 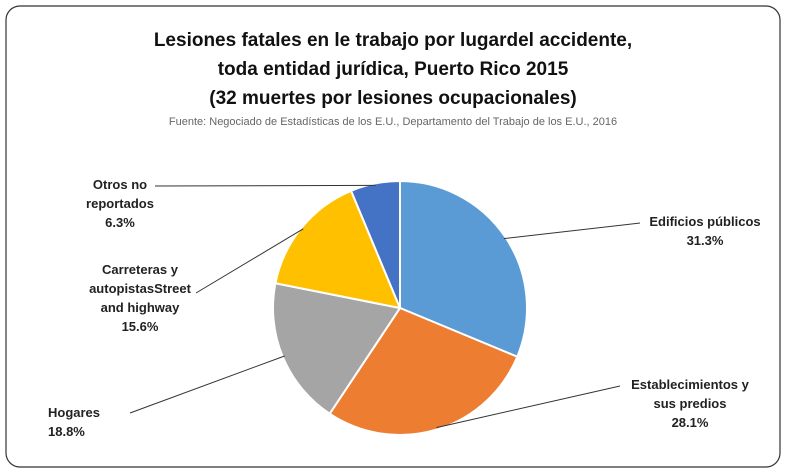 I want to click on category-label: Hogares, so click(x=74, y=412).